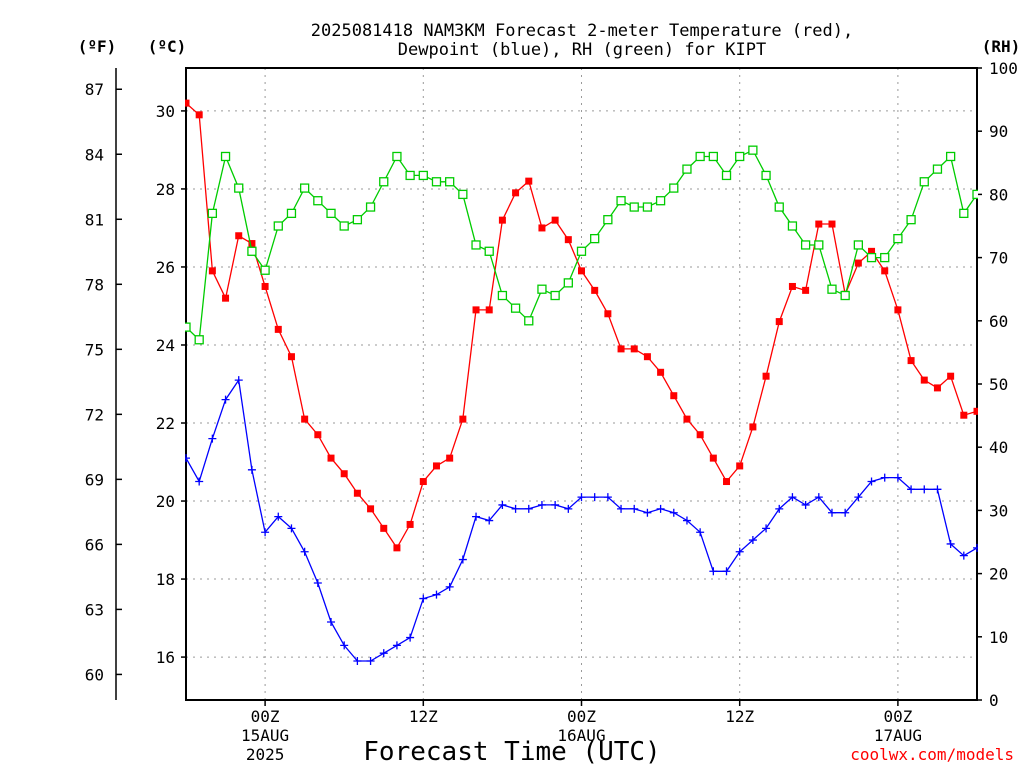  I want to click on chart-title-line2: Dewpoint (blue), RH (green) for KIPT, so click(582, 50).